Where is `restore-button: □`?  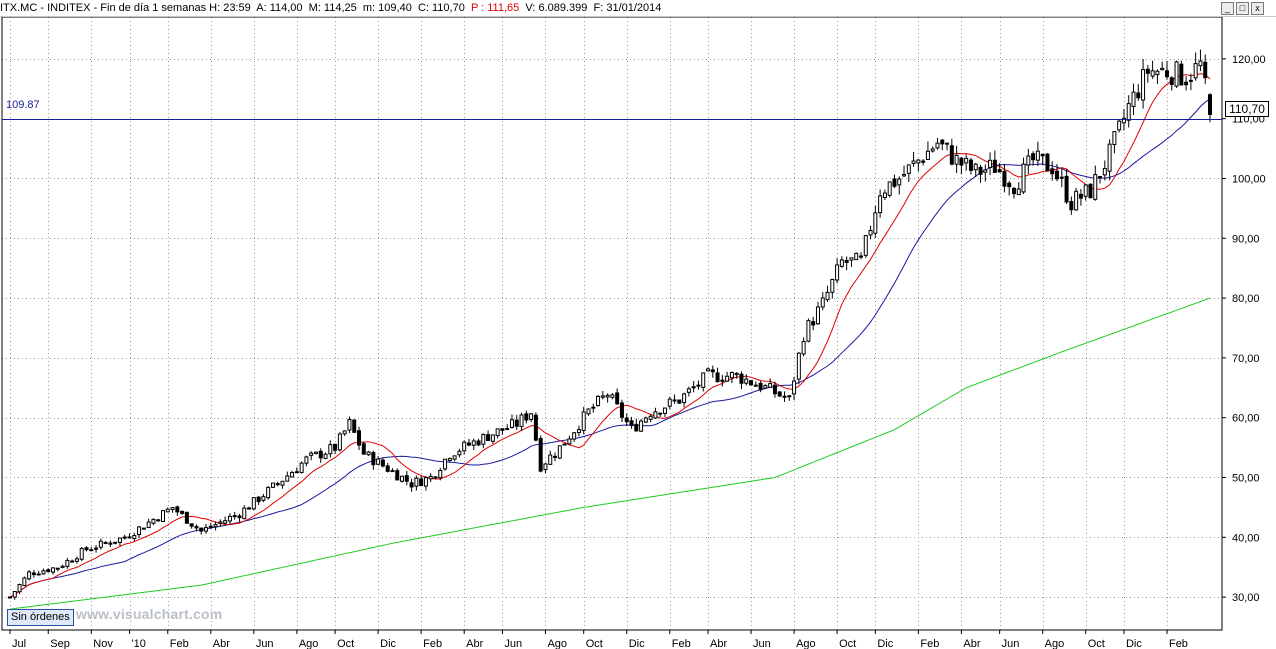
restore-button: □ is located at coordinates (1242, 8).